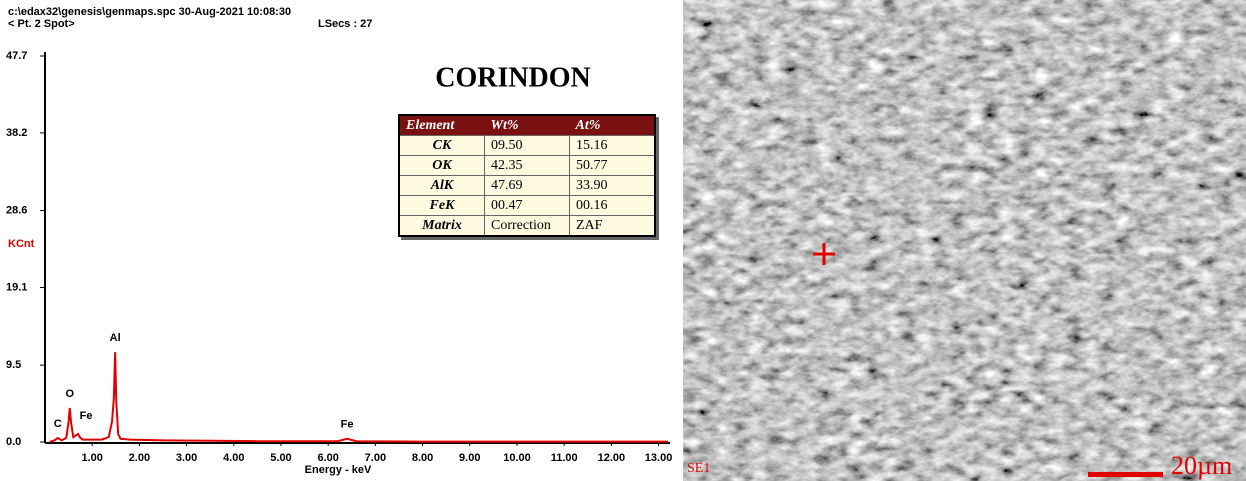  I want to click on table-cell: 00.47, so click(527, 205).